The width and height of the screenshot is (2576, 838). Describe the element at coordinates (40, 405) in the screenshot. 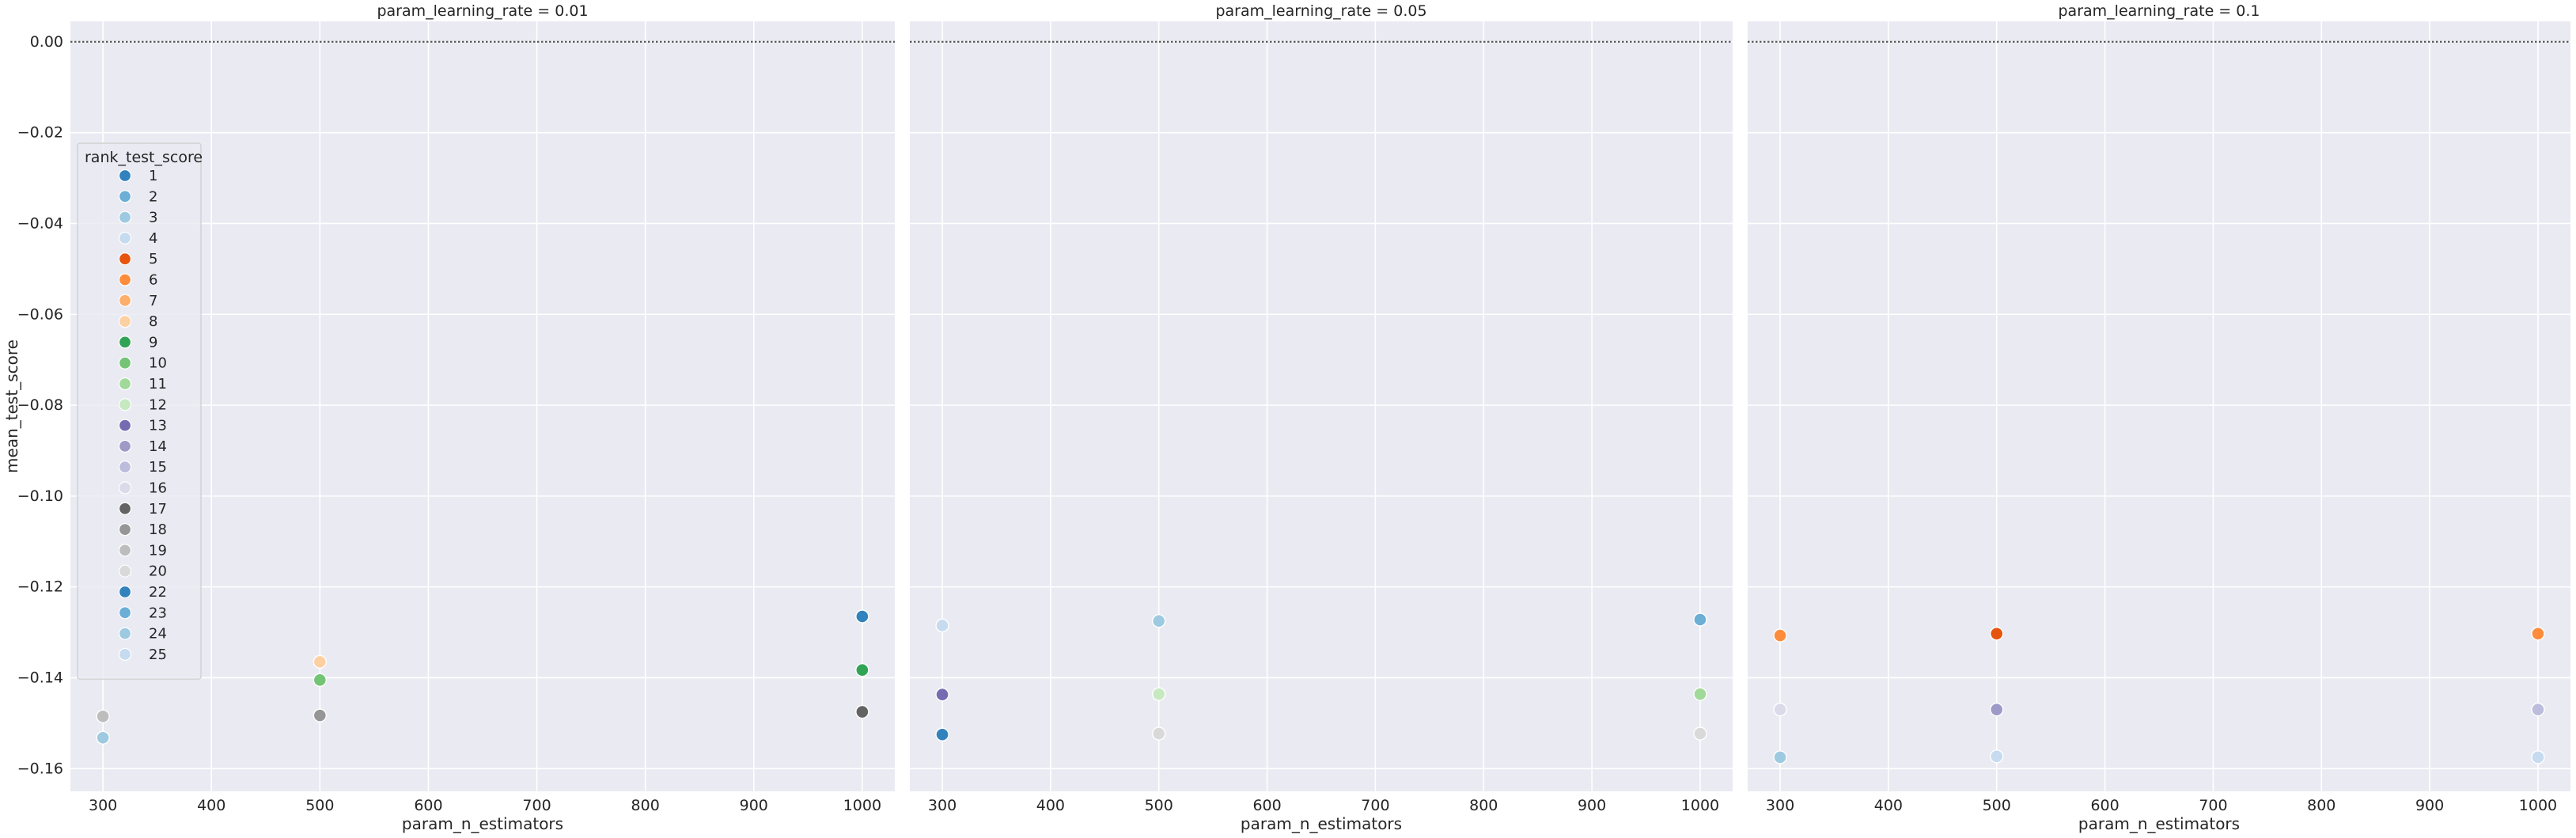

I see `y-tick-label: −0.08` at that location.